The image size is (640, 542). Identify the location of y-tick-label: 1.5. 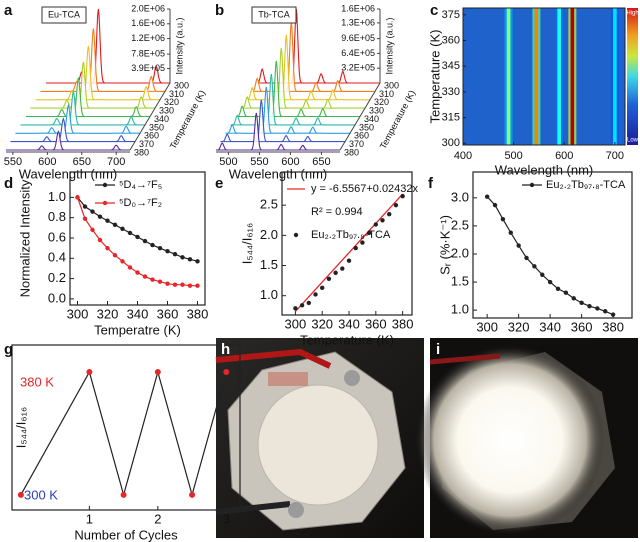
(269, 264).